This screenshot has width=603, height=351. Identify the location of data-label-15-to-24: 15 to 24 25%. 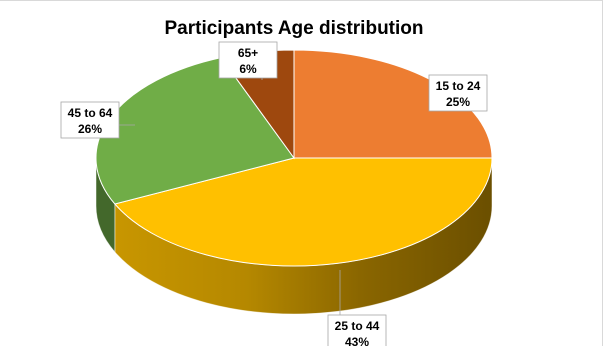
(458, 93).